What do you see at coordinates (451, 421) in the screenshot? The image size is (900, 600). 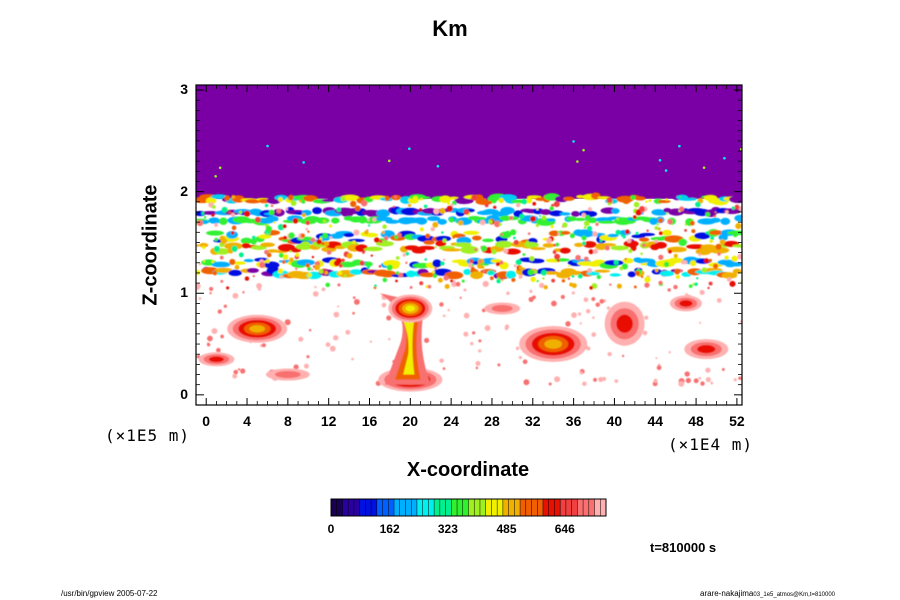 I see `x-tick-label: 24` at bounding box center [451, 421].